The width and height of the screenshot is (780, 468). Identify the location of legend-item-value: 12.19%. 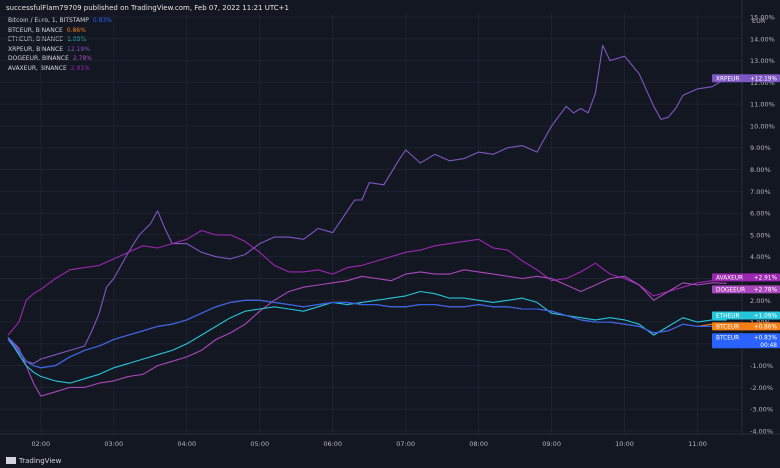
(78, 49).